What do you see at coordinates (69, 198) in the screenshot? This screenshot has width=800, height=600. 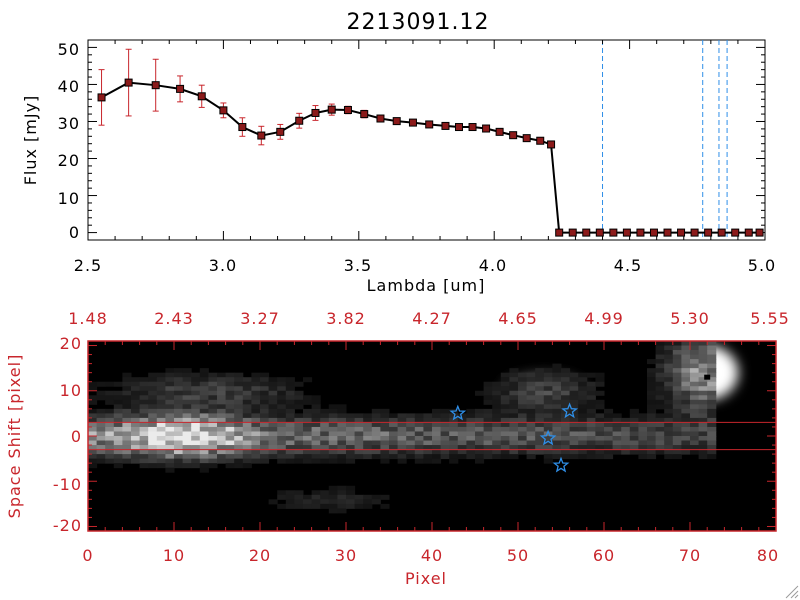 I see `y-tick-label: 10` at bounding box center [69, 198].